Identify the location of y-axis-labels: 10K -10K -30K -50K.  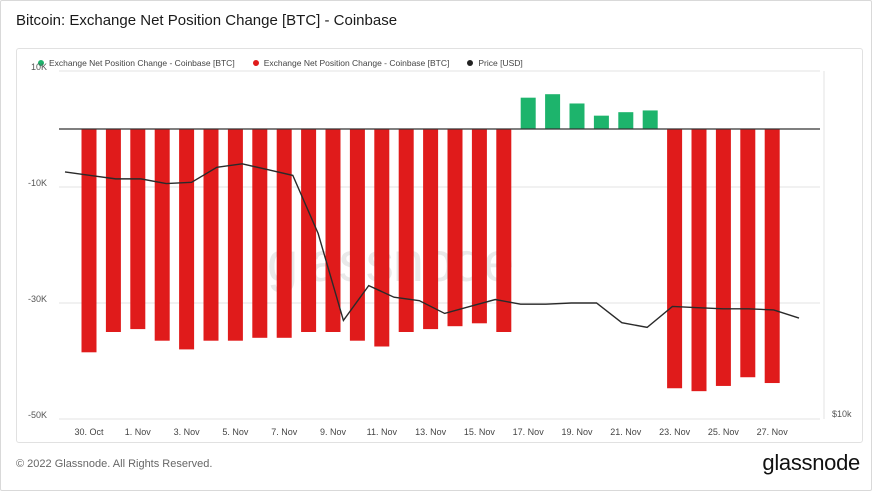
(37, 241).